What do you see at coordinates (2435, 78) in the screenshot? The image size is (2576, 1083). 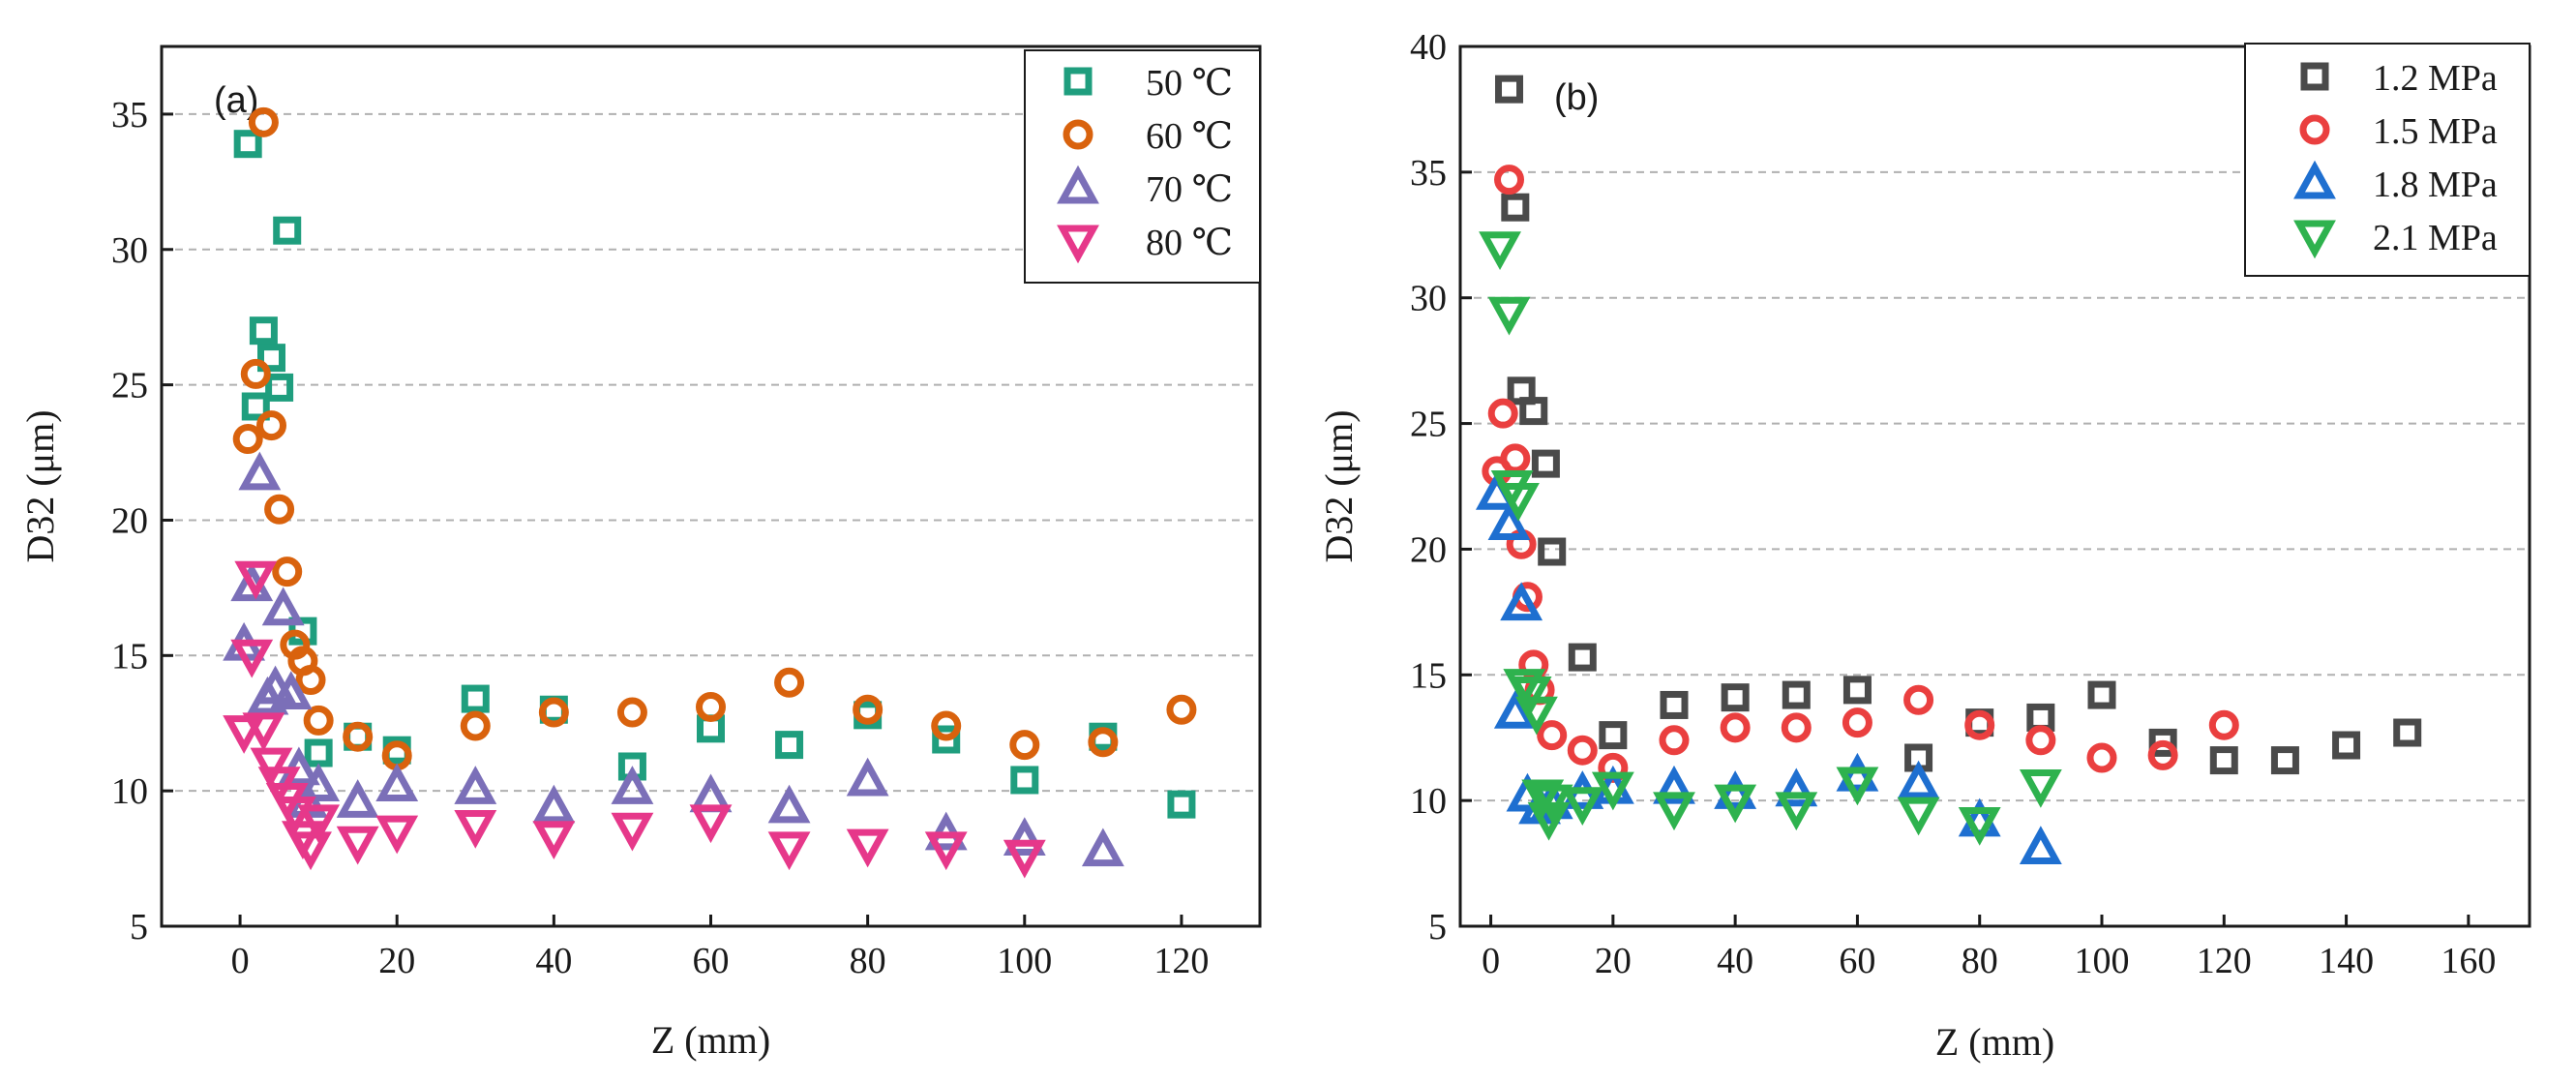 I see `legend-label: 1.2 MPa` at bounding box center [2435, 78].